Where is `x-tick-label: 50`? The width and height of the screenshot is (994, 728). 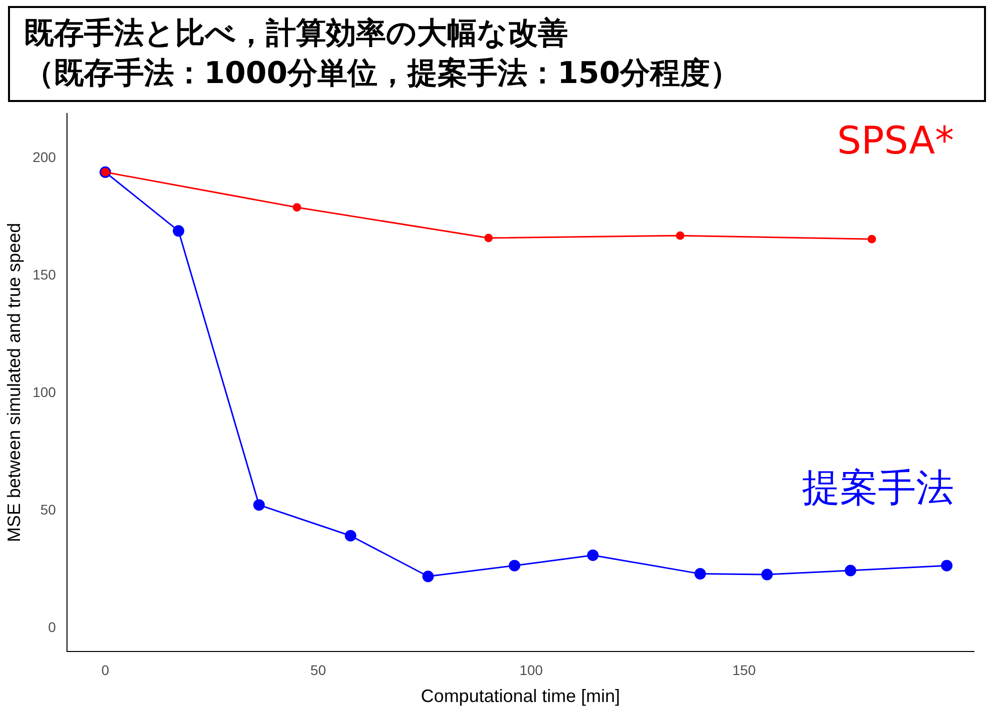
x-tick-label: 50 is located at coordinates (318, 670).